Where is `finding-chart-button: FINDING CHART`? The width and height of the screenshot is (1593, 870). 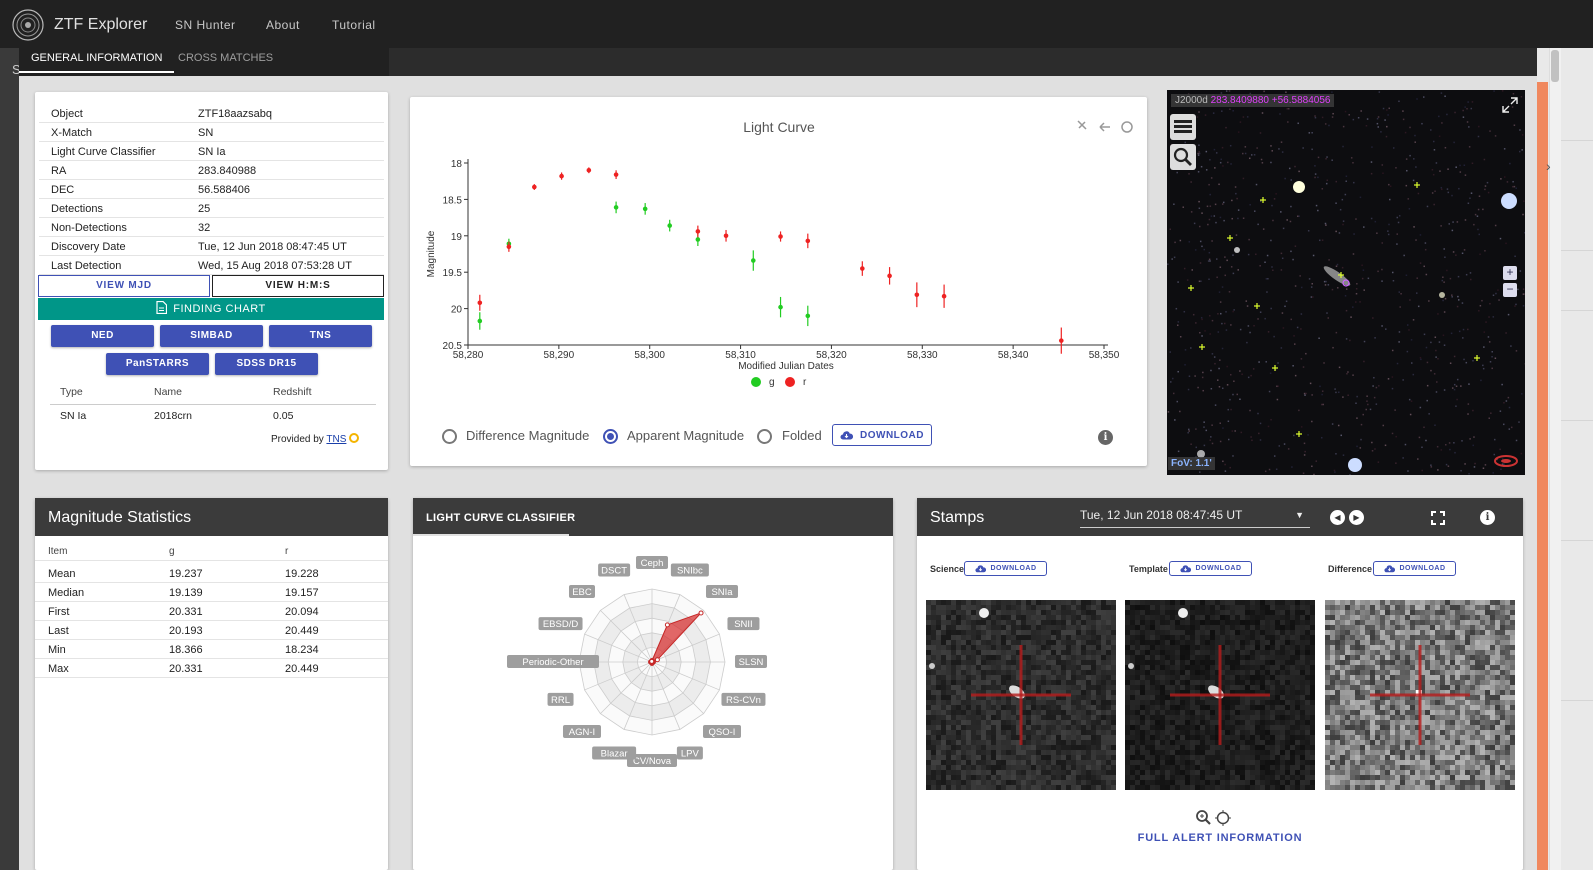
finding-chart-button: FINDING CHART is located at coordinates (211, 309).